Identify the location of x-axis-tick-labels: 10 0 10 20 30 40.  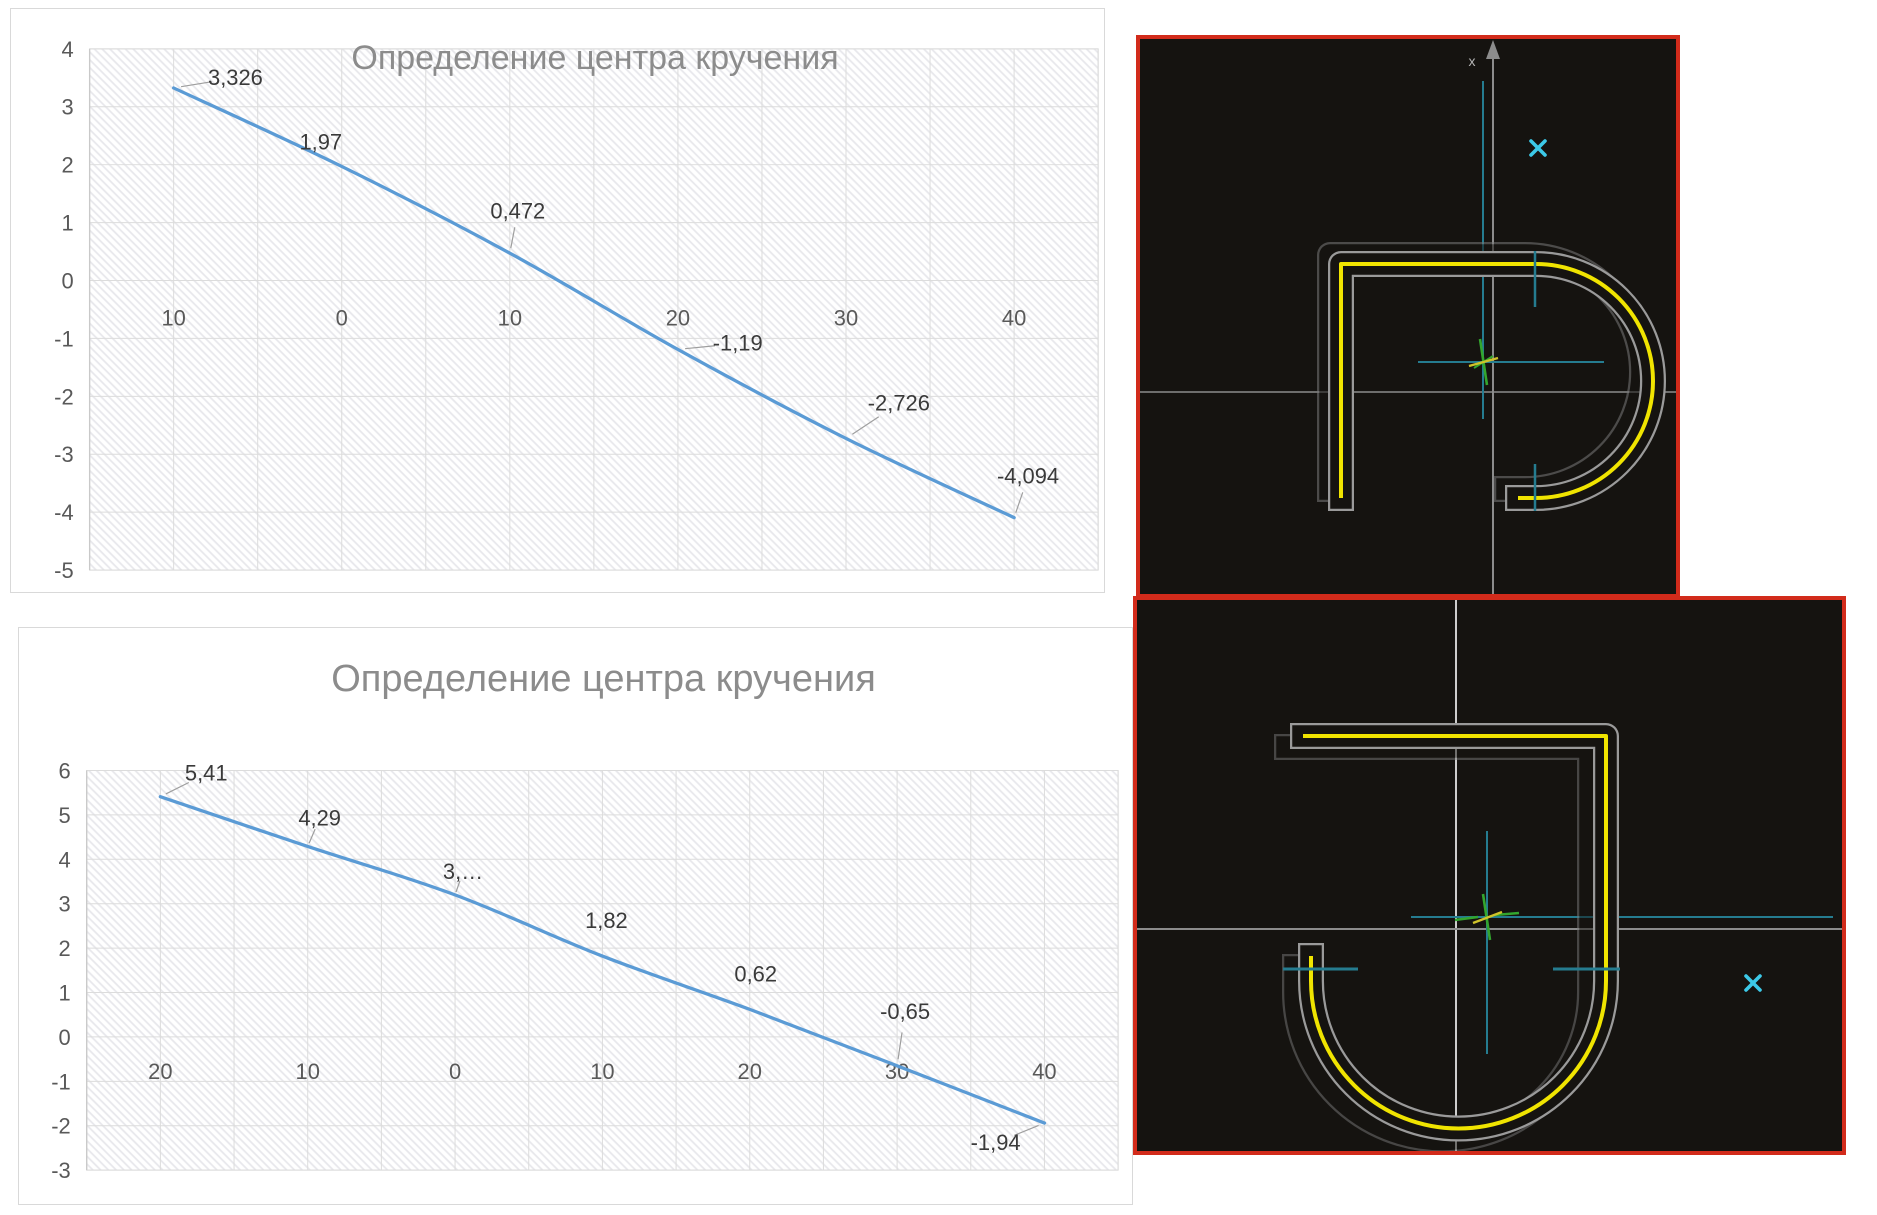
(593, 317).